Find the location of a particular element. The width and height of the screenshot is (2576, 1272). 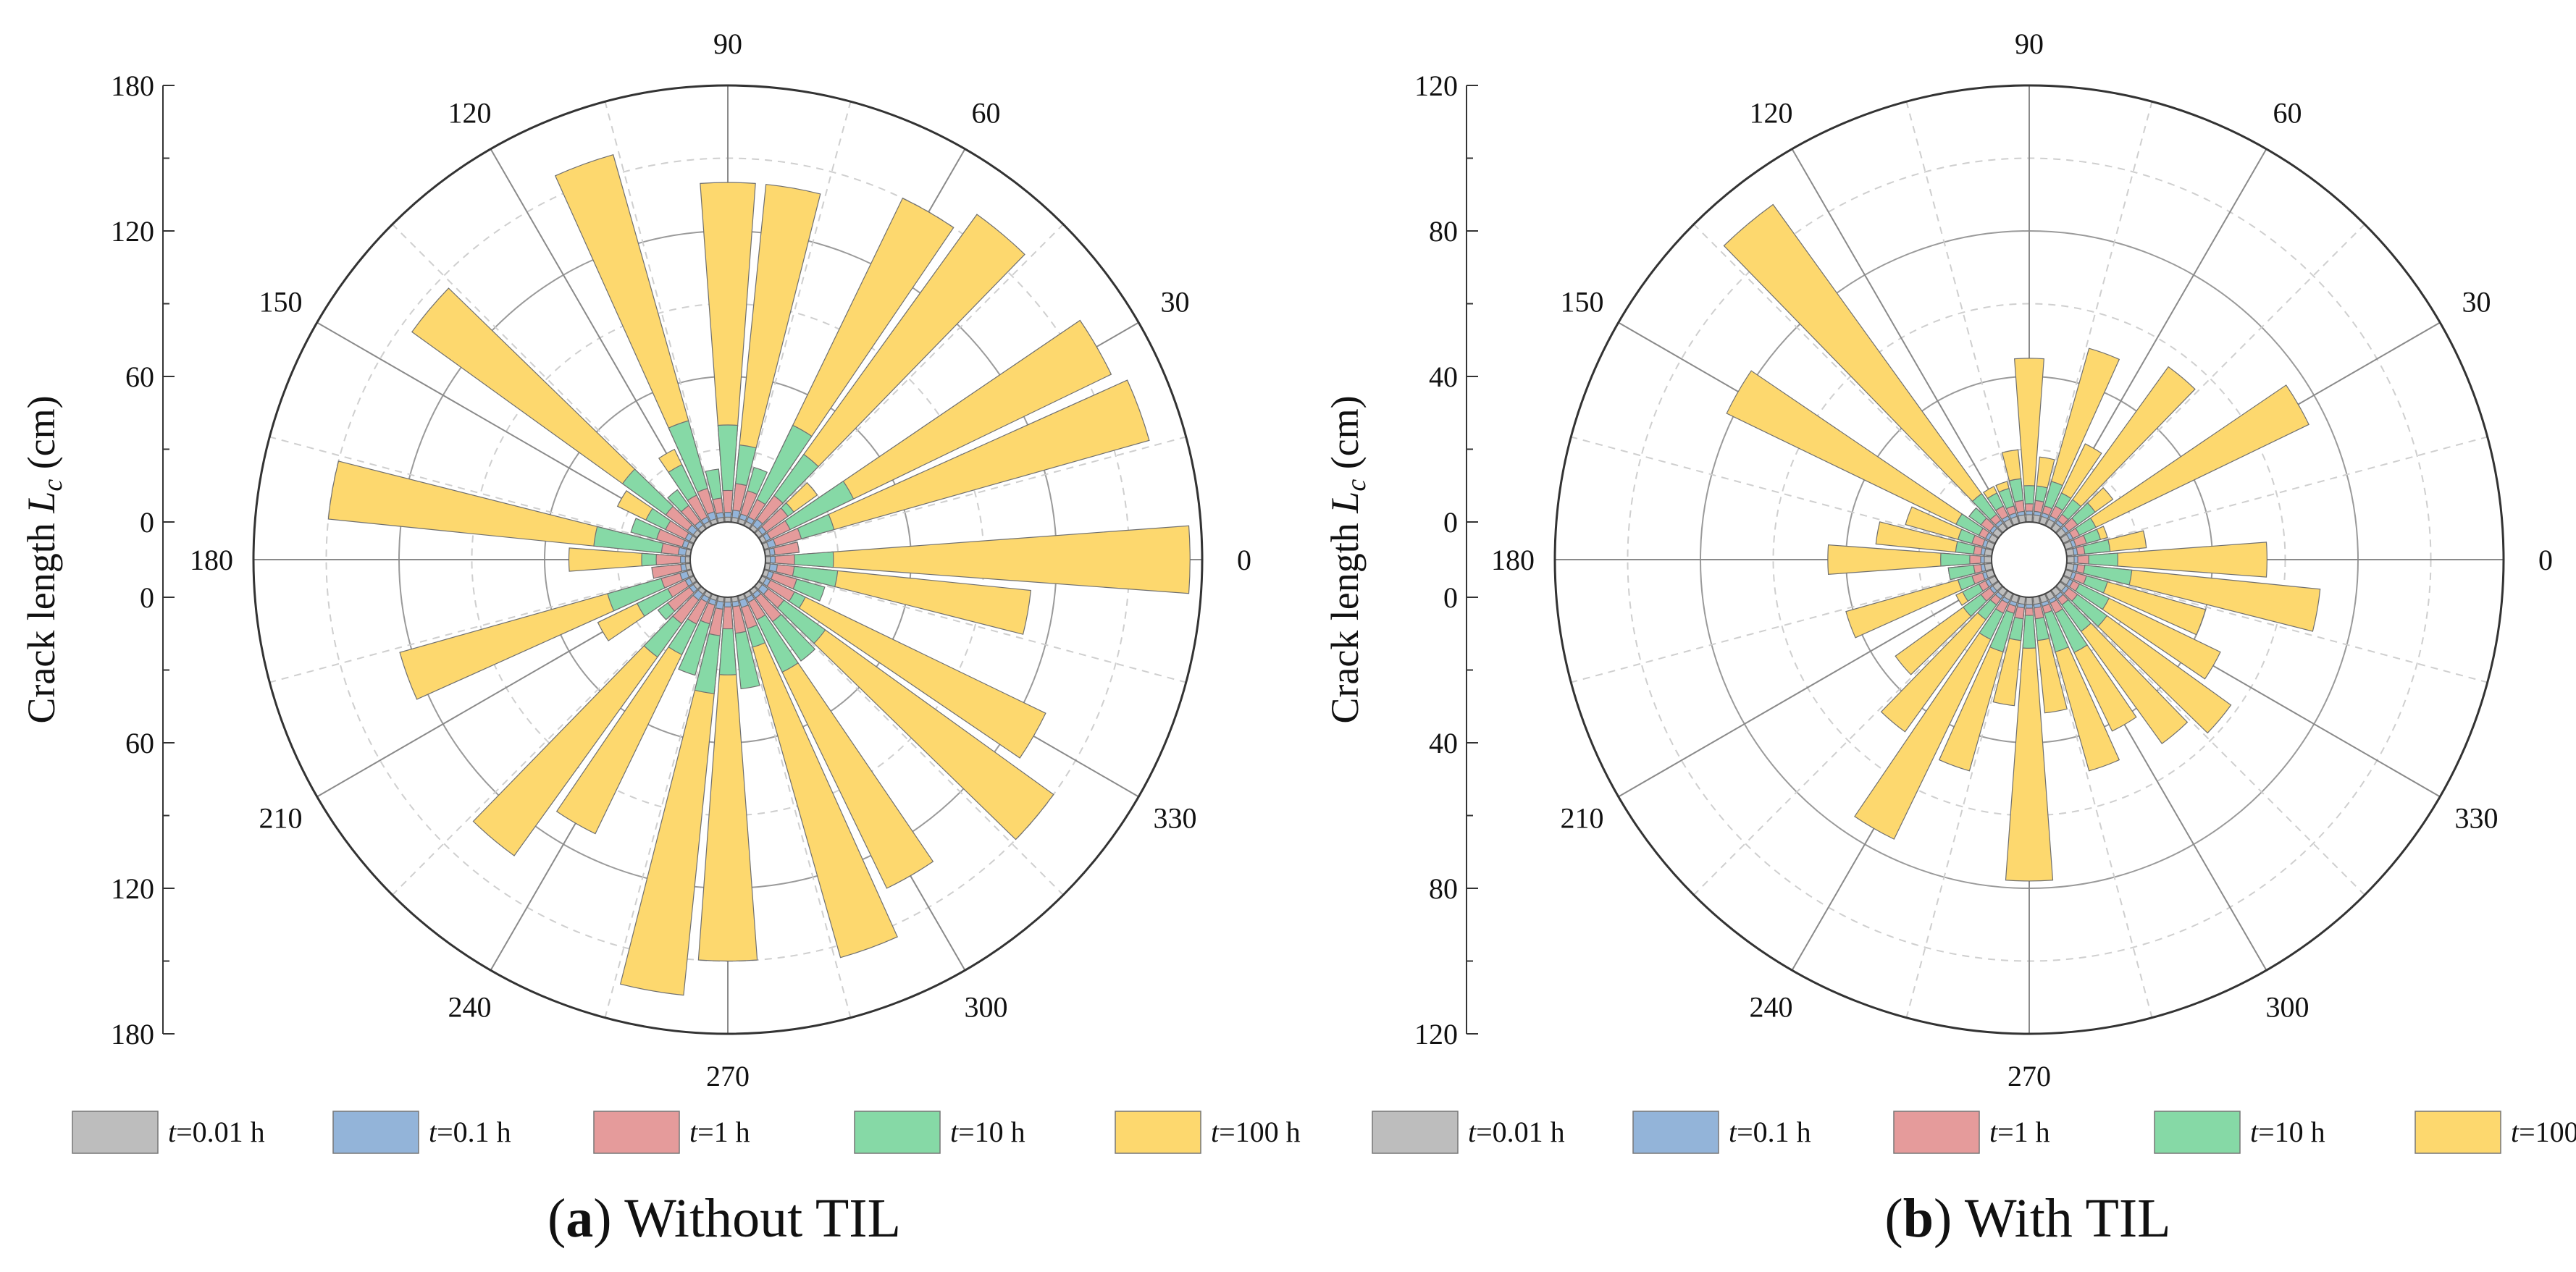

panel-a-angle-label-90: 90 is located at coordinates (727, 44).